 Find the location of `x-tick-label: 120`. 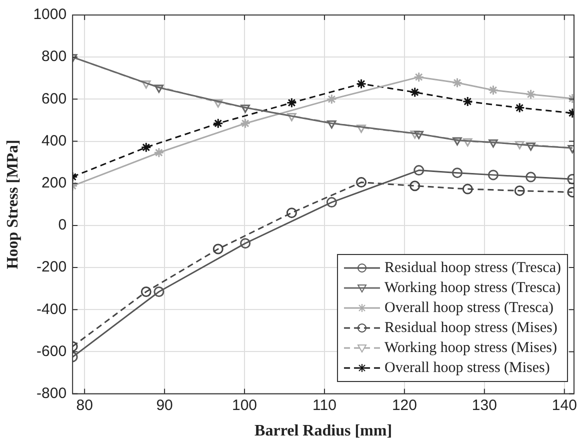

x-tick-label: 120 is located at coordinates (404, 405).